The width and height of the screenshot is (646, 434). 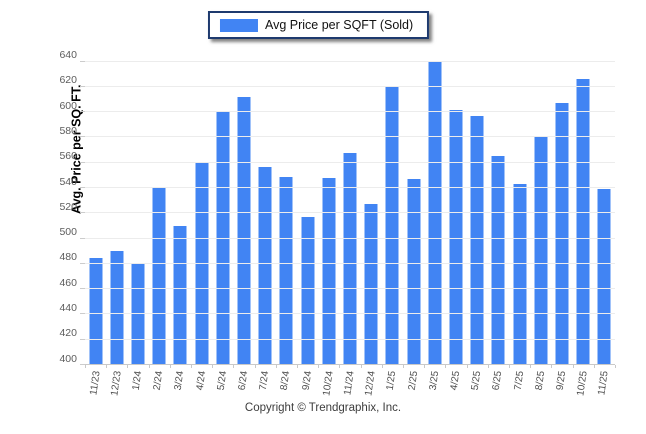 What do you see at coordinates (582, 383) in the screenshot?
I see `x-label-10/25: 10/25` at bounding box center [582, 383].